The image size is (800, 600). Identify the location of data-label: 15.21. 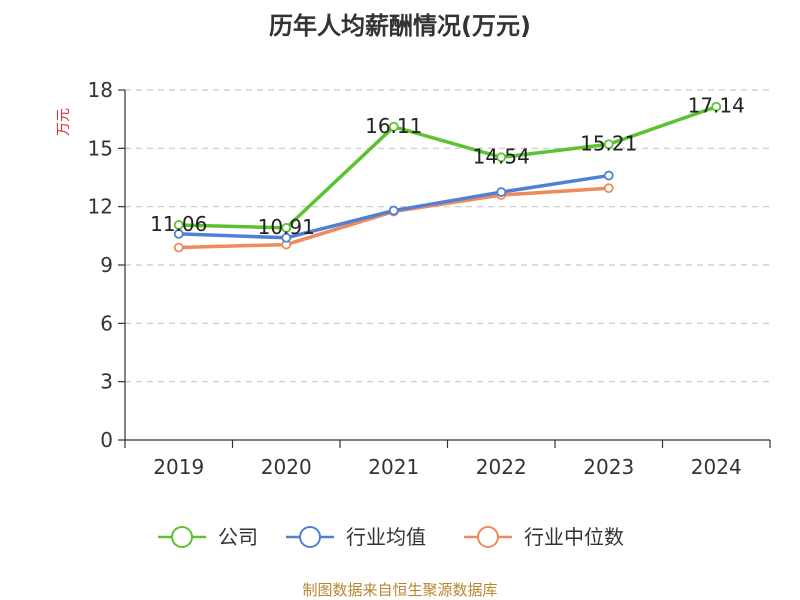
(608, 143).